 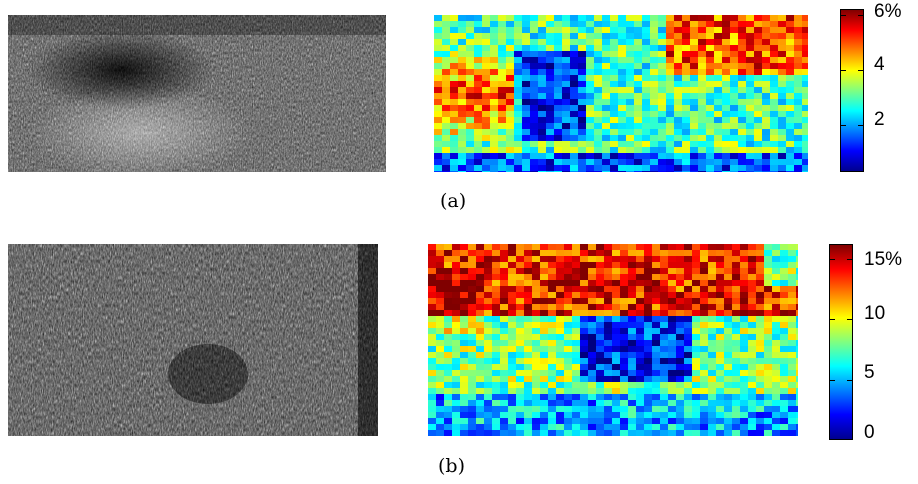 What do you see at coordinates (621, 93) in the screenshot?
I see `strain-colormap-image-a` at bounding box center [621, 93].